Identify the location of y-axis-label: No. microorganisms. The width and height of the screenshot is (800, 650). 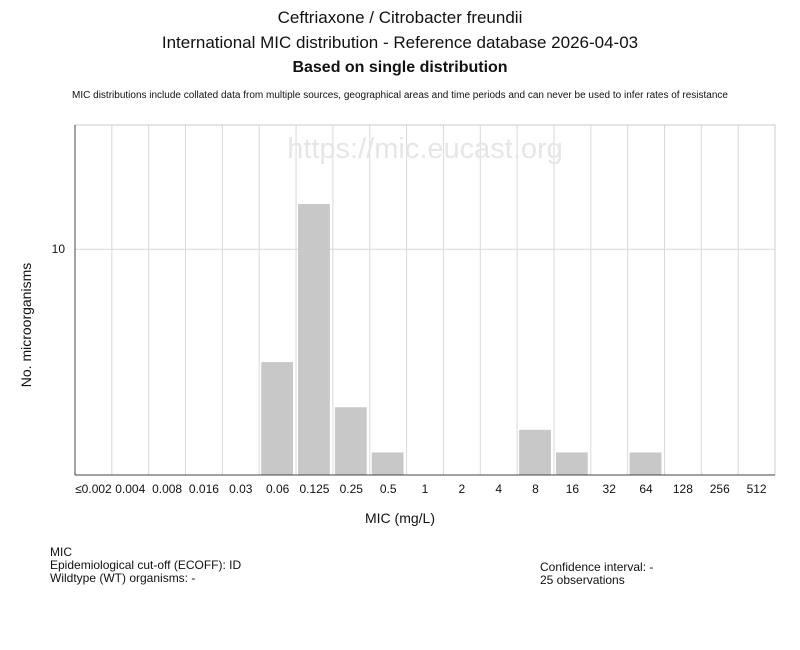
(26, 325).